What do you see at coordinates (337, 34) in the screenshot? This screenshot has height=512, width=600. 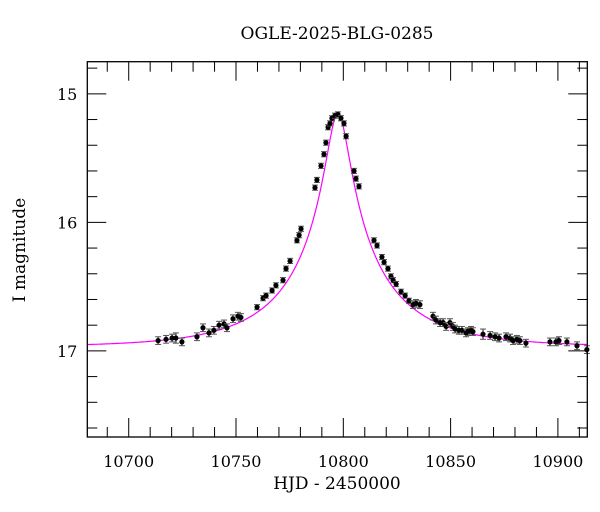 I see `chart-title: OGLE-2025-BLG-0285` at bounding box center [337, 34].